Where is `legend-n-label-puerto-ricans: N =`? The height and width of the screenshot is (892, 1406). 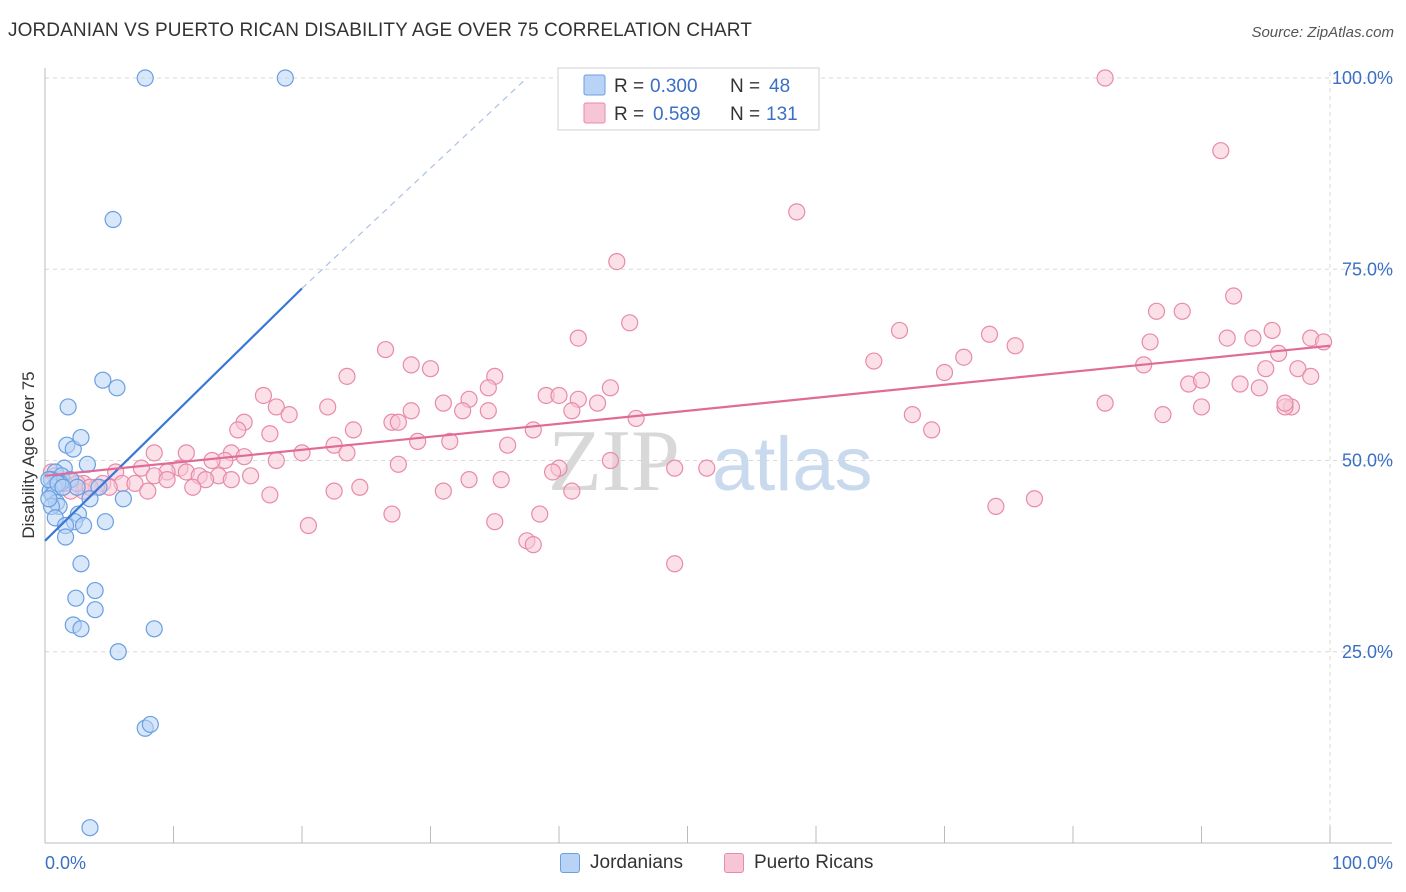 legend-n-label-puerto-ricans: N = is located at coordinates (745, 114).